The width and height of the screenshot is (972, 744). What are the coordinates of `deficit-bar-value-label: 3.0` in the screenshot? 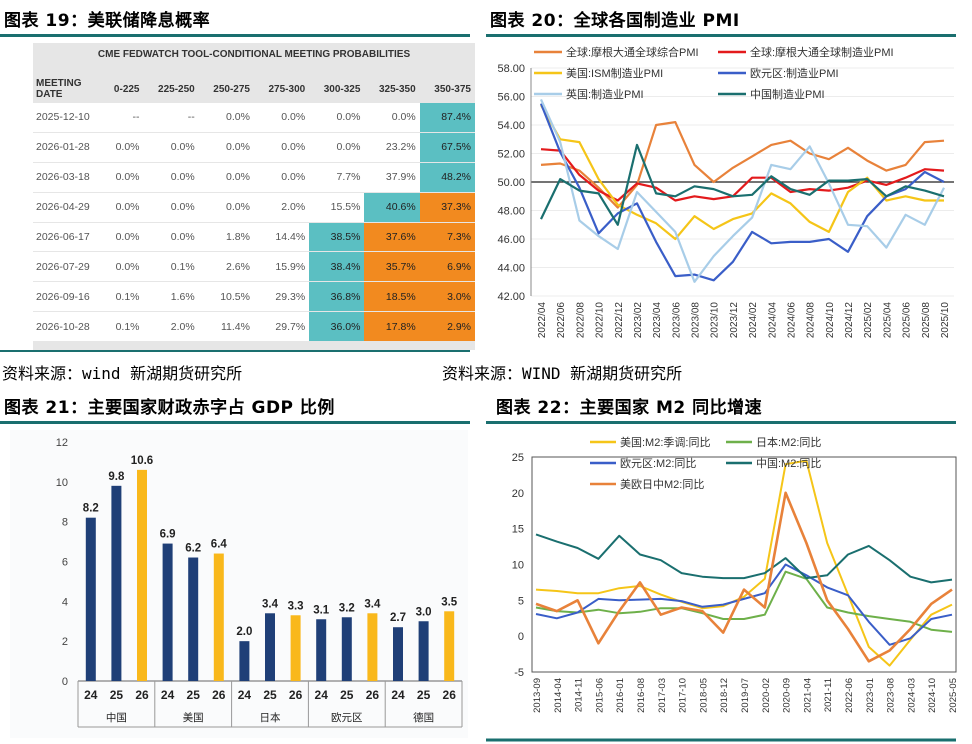 It's located at (424, 612).